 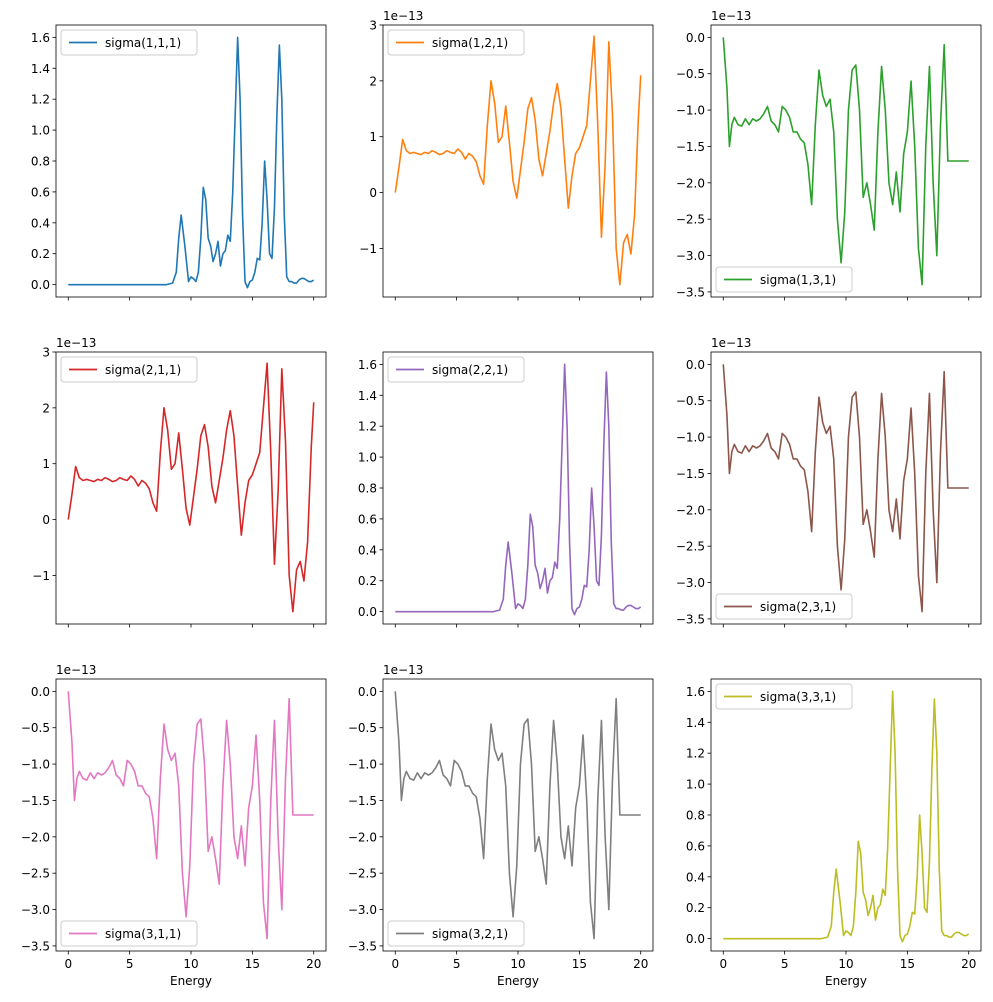 I want to click on legend: sigma(1,1,1), so click(x=129, y=42).